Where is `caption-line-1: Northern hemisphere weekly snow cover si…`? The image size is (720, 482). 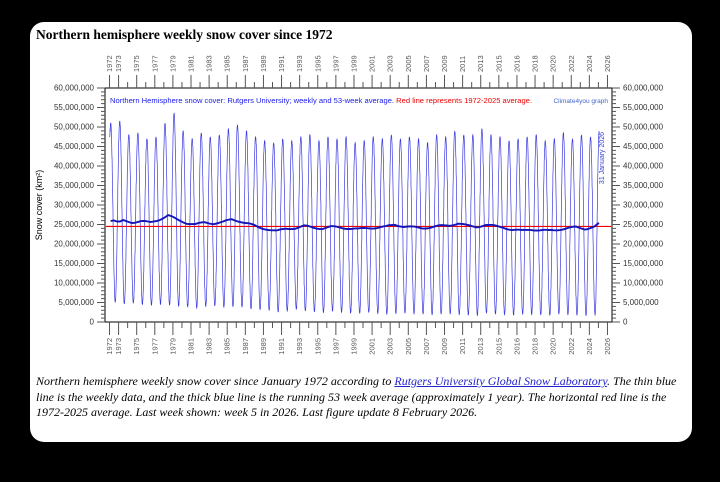 caption-line-1: Northern hemisphere weekly snow cover si… is located at coordinates (363, 382).